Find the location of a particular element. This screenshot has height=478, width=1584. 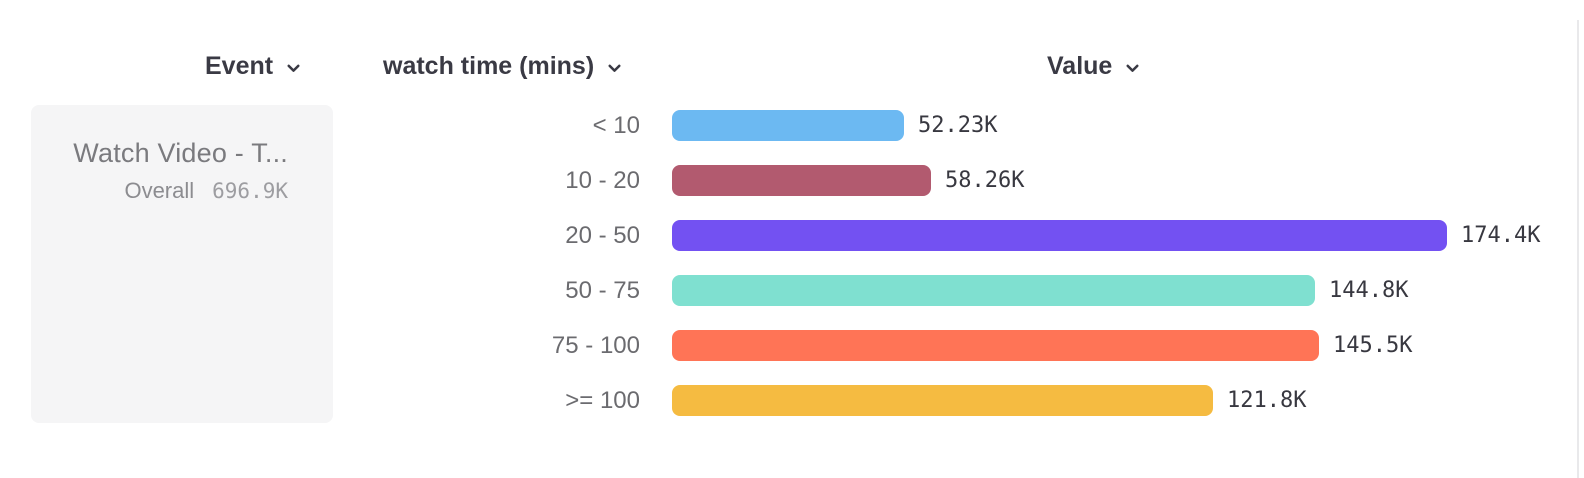

chart-row: 75 - 100 145.5K is located at coordinates (792, 345).